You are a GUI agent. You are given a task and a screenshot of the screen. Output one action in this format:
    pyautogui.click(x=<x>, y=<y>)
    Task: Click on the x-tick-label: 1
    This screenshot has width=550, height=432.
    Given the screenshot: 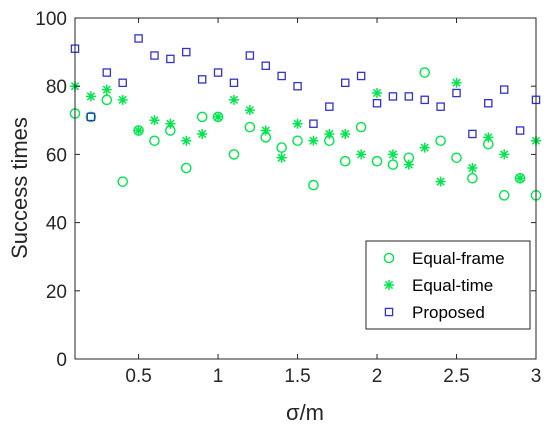 What is the action you would take?
    pyautogui.click(x=218, y=376)
    